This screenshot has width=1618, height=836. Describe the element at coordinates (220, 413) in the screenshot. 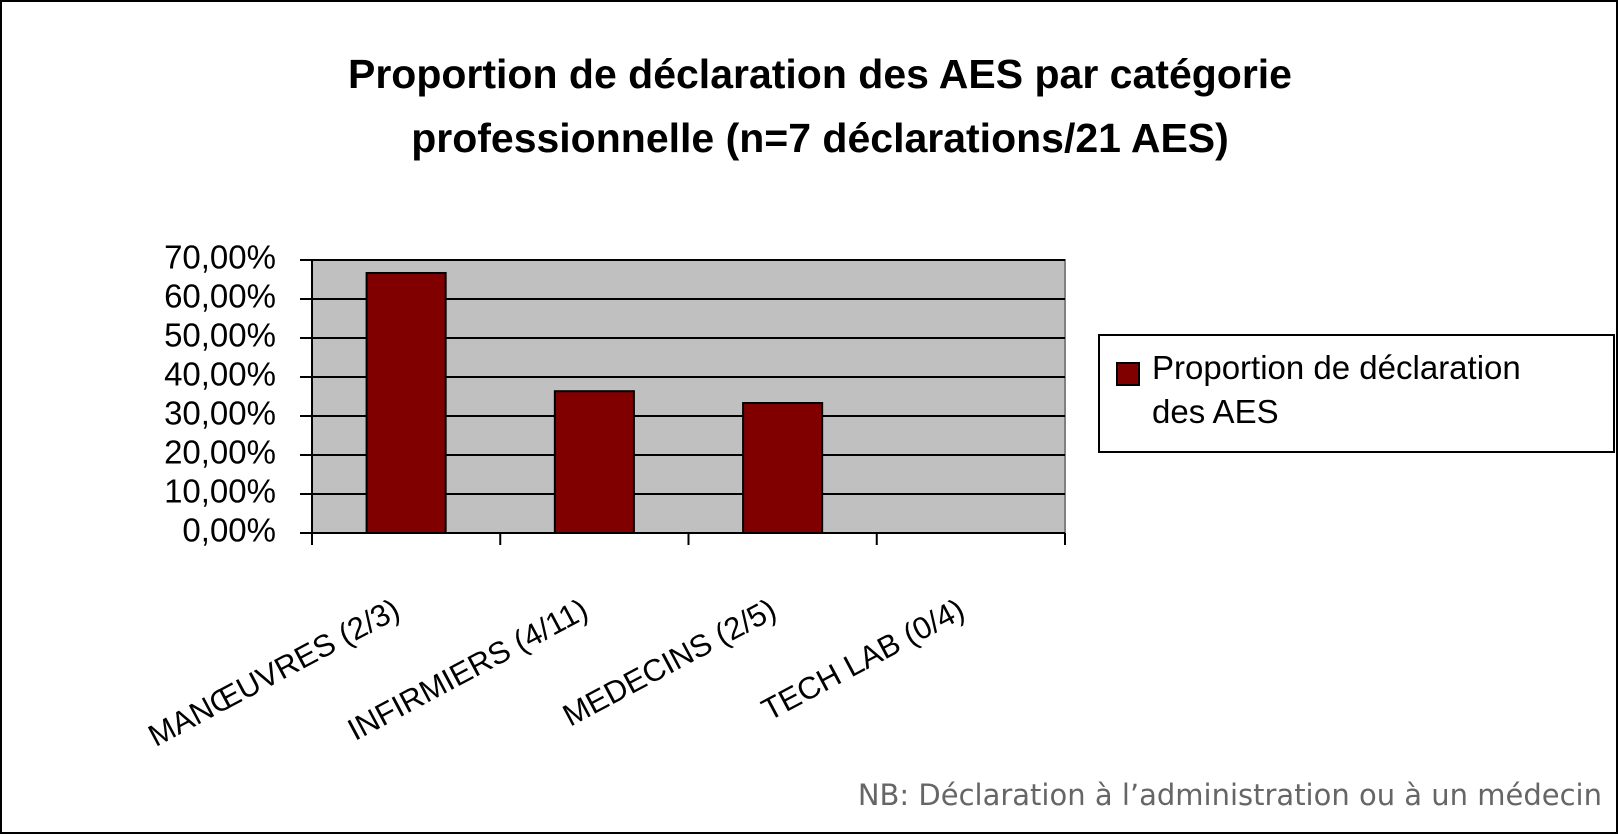

I see `y-tick-label: 30,00%` at that location.